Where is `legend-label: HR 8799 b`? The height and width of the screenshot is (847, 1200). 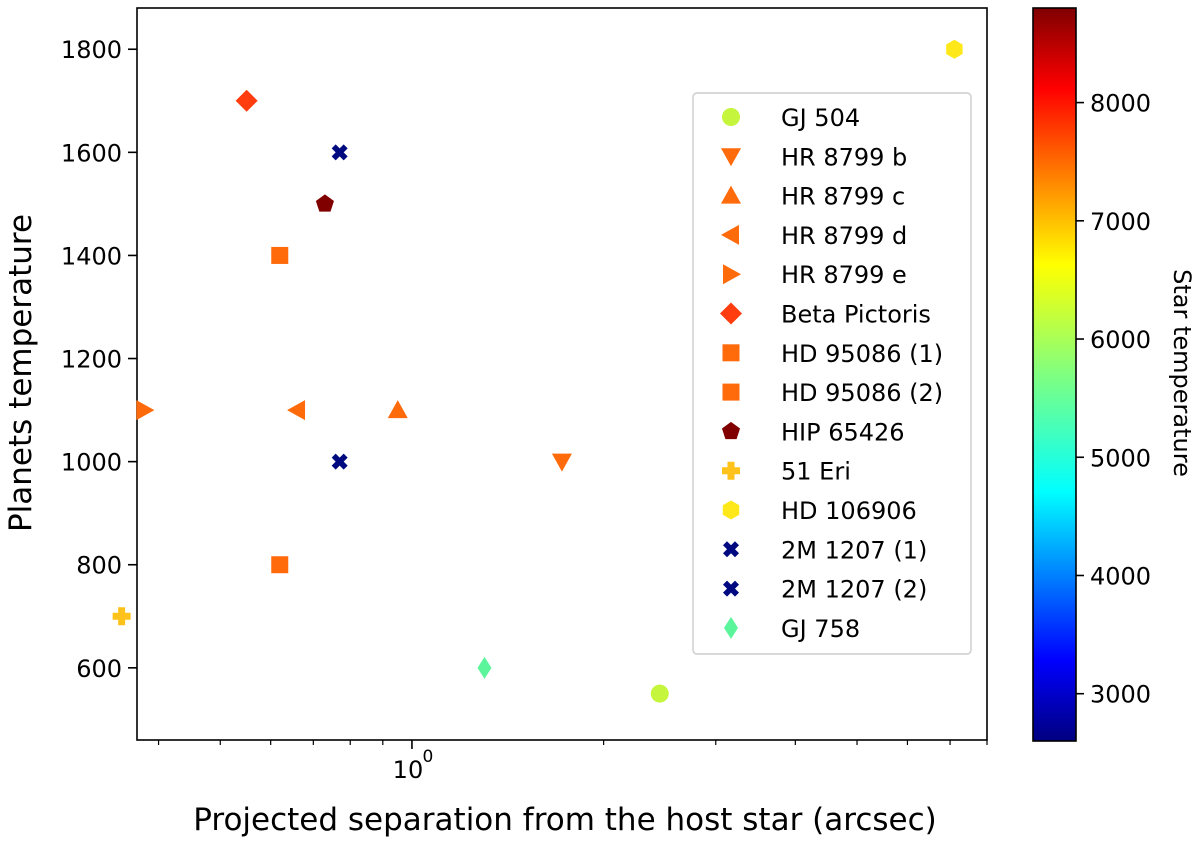
legend-label: HR 8799 b is located at coordinates (844, 157).